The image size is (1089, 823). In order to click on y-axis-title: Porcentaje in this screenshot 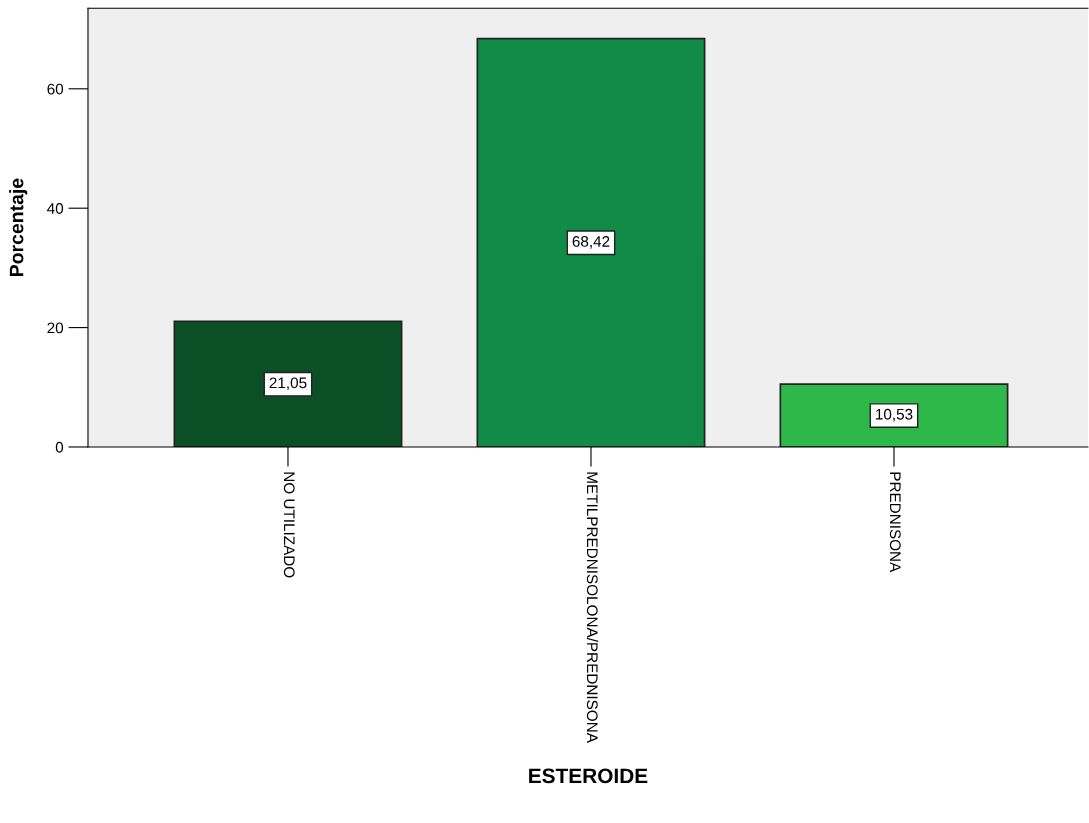, I will do `click(18, 227)`.